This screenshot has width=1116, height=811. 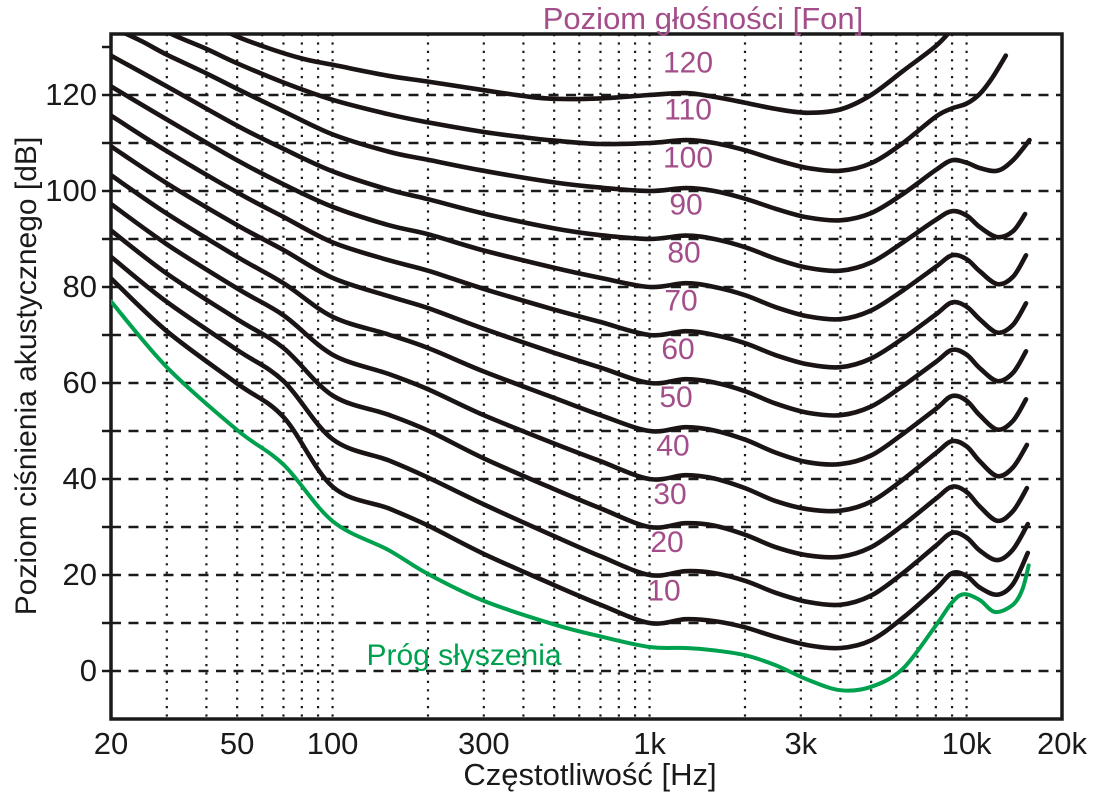 I want to click on x-tick-label: 300, so click(x=484, y=743).